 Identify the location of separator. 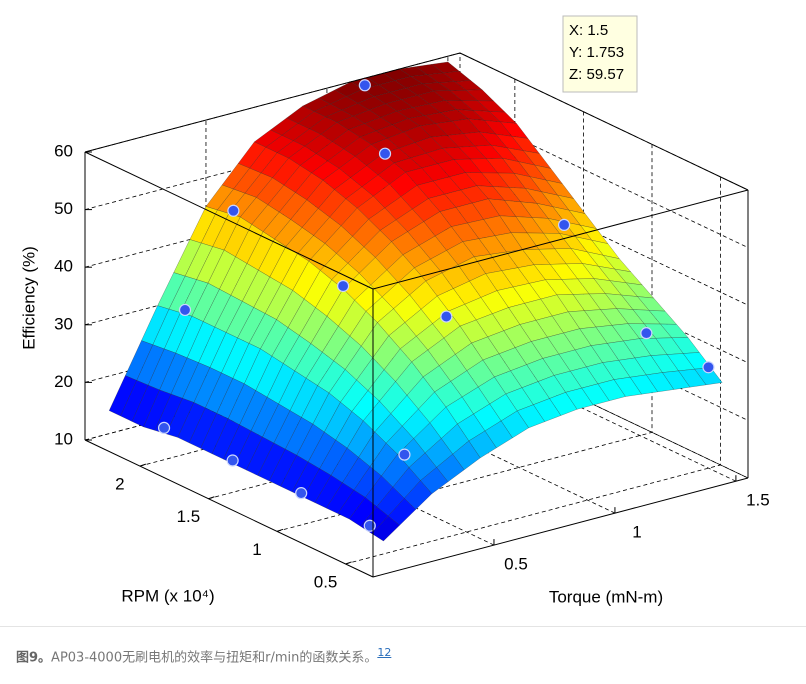
(403, 626).